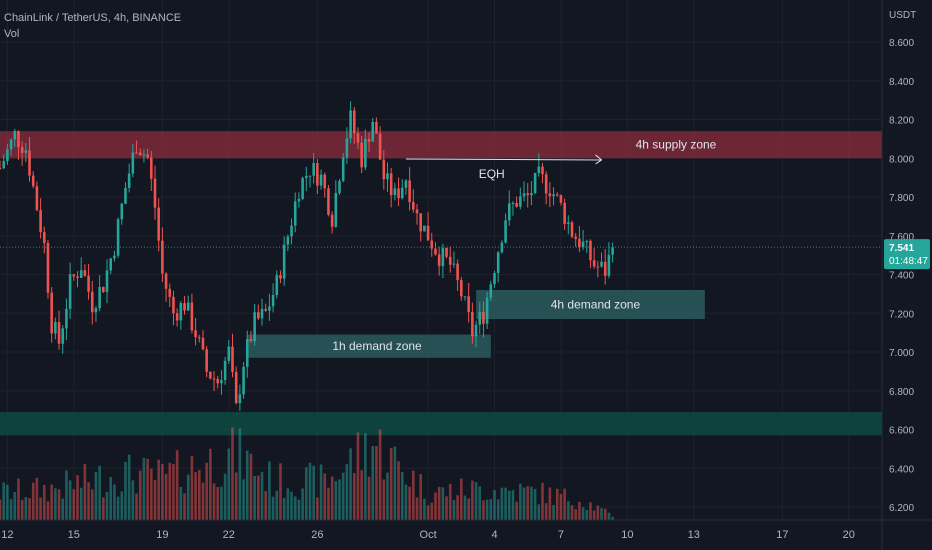 The image size is (932, 550). Describe the element at coordinates (901, 159) in the screenshot. I see `price-tick-label: 8.000` at that location.